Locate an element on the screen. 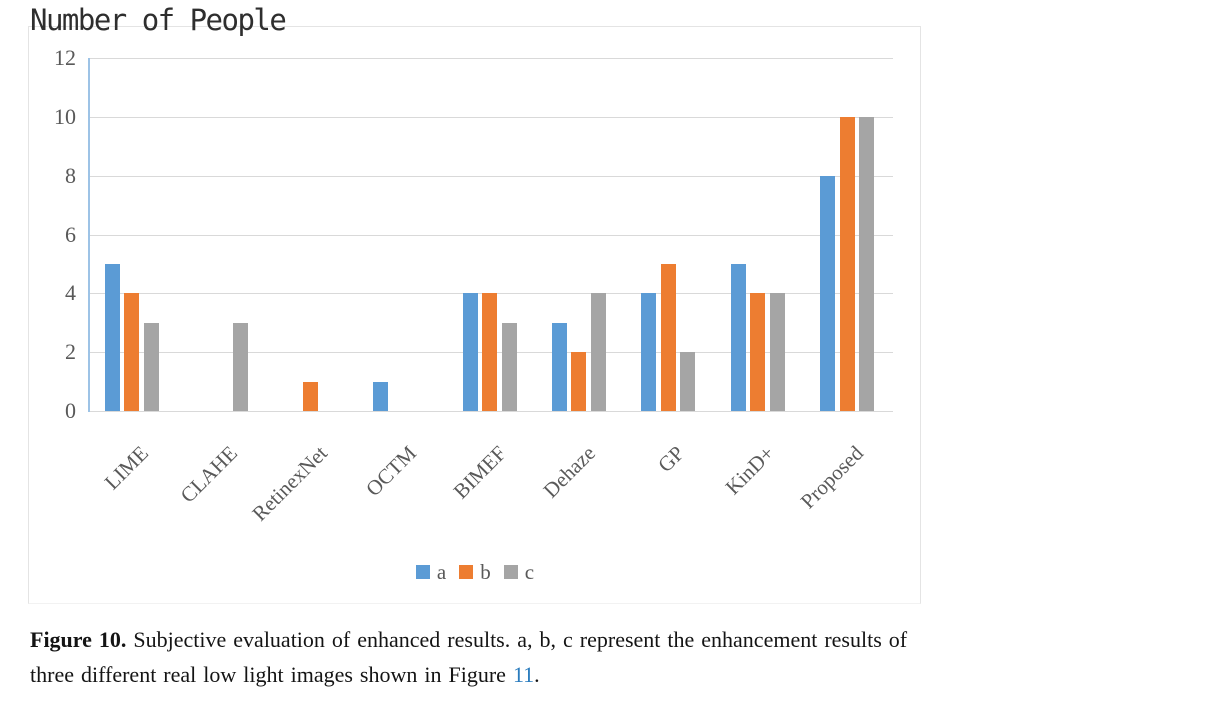  bar-b-BIMEF is located at coordinates (489, 352).